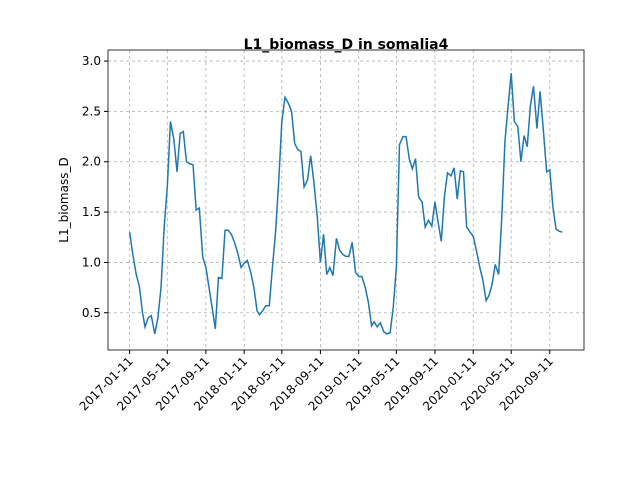 The height and width of the screenshot is (480, 640). What do you see at coordinates (91, 262) in the screenshot?
I see `y-tick-label: 1.0` at bounding box center [91, 262].